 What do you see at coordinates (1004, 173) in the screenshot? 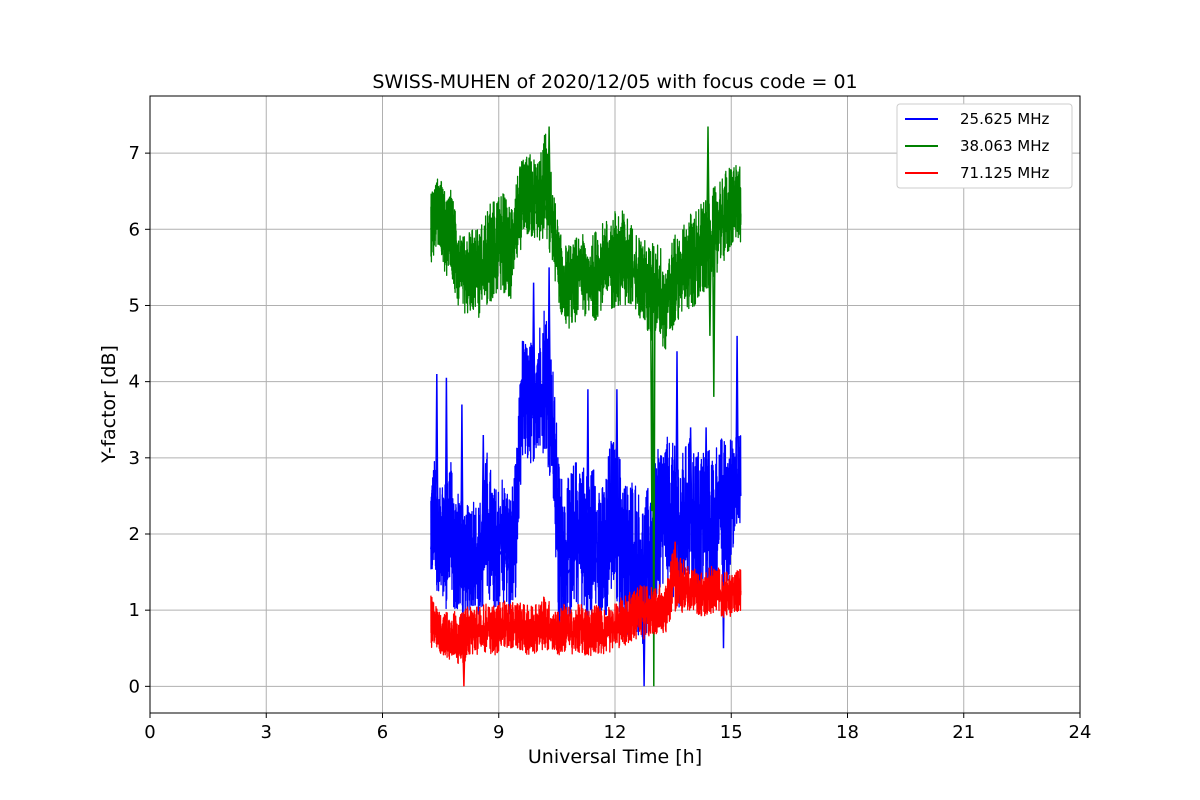
I see `legend-label: 71.125 MHz` at bounding box center [1004, 173].